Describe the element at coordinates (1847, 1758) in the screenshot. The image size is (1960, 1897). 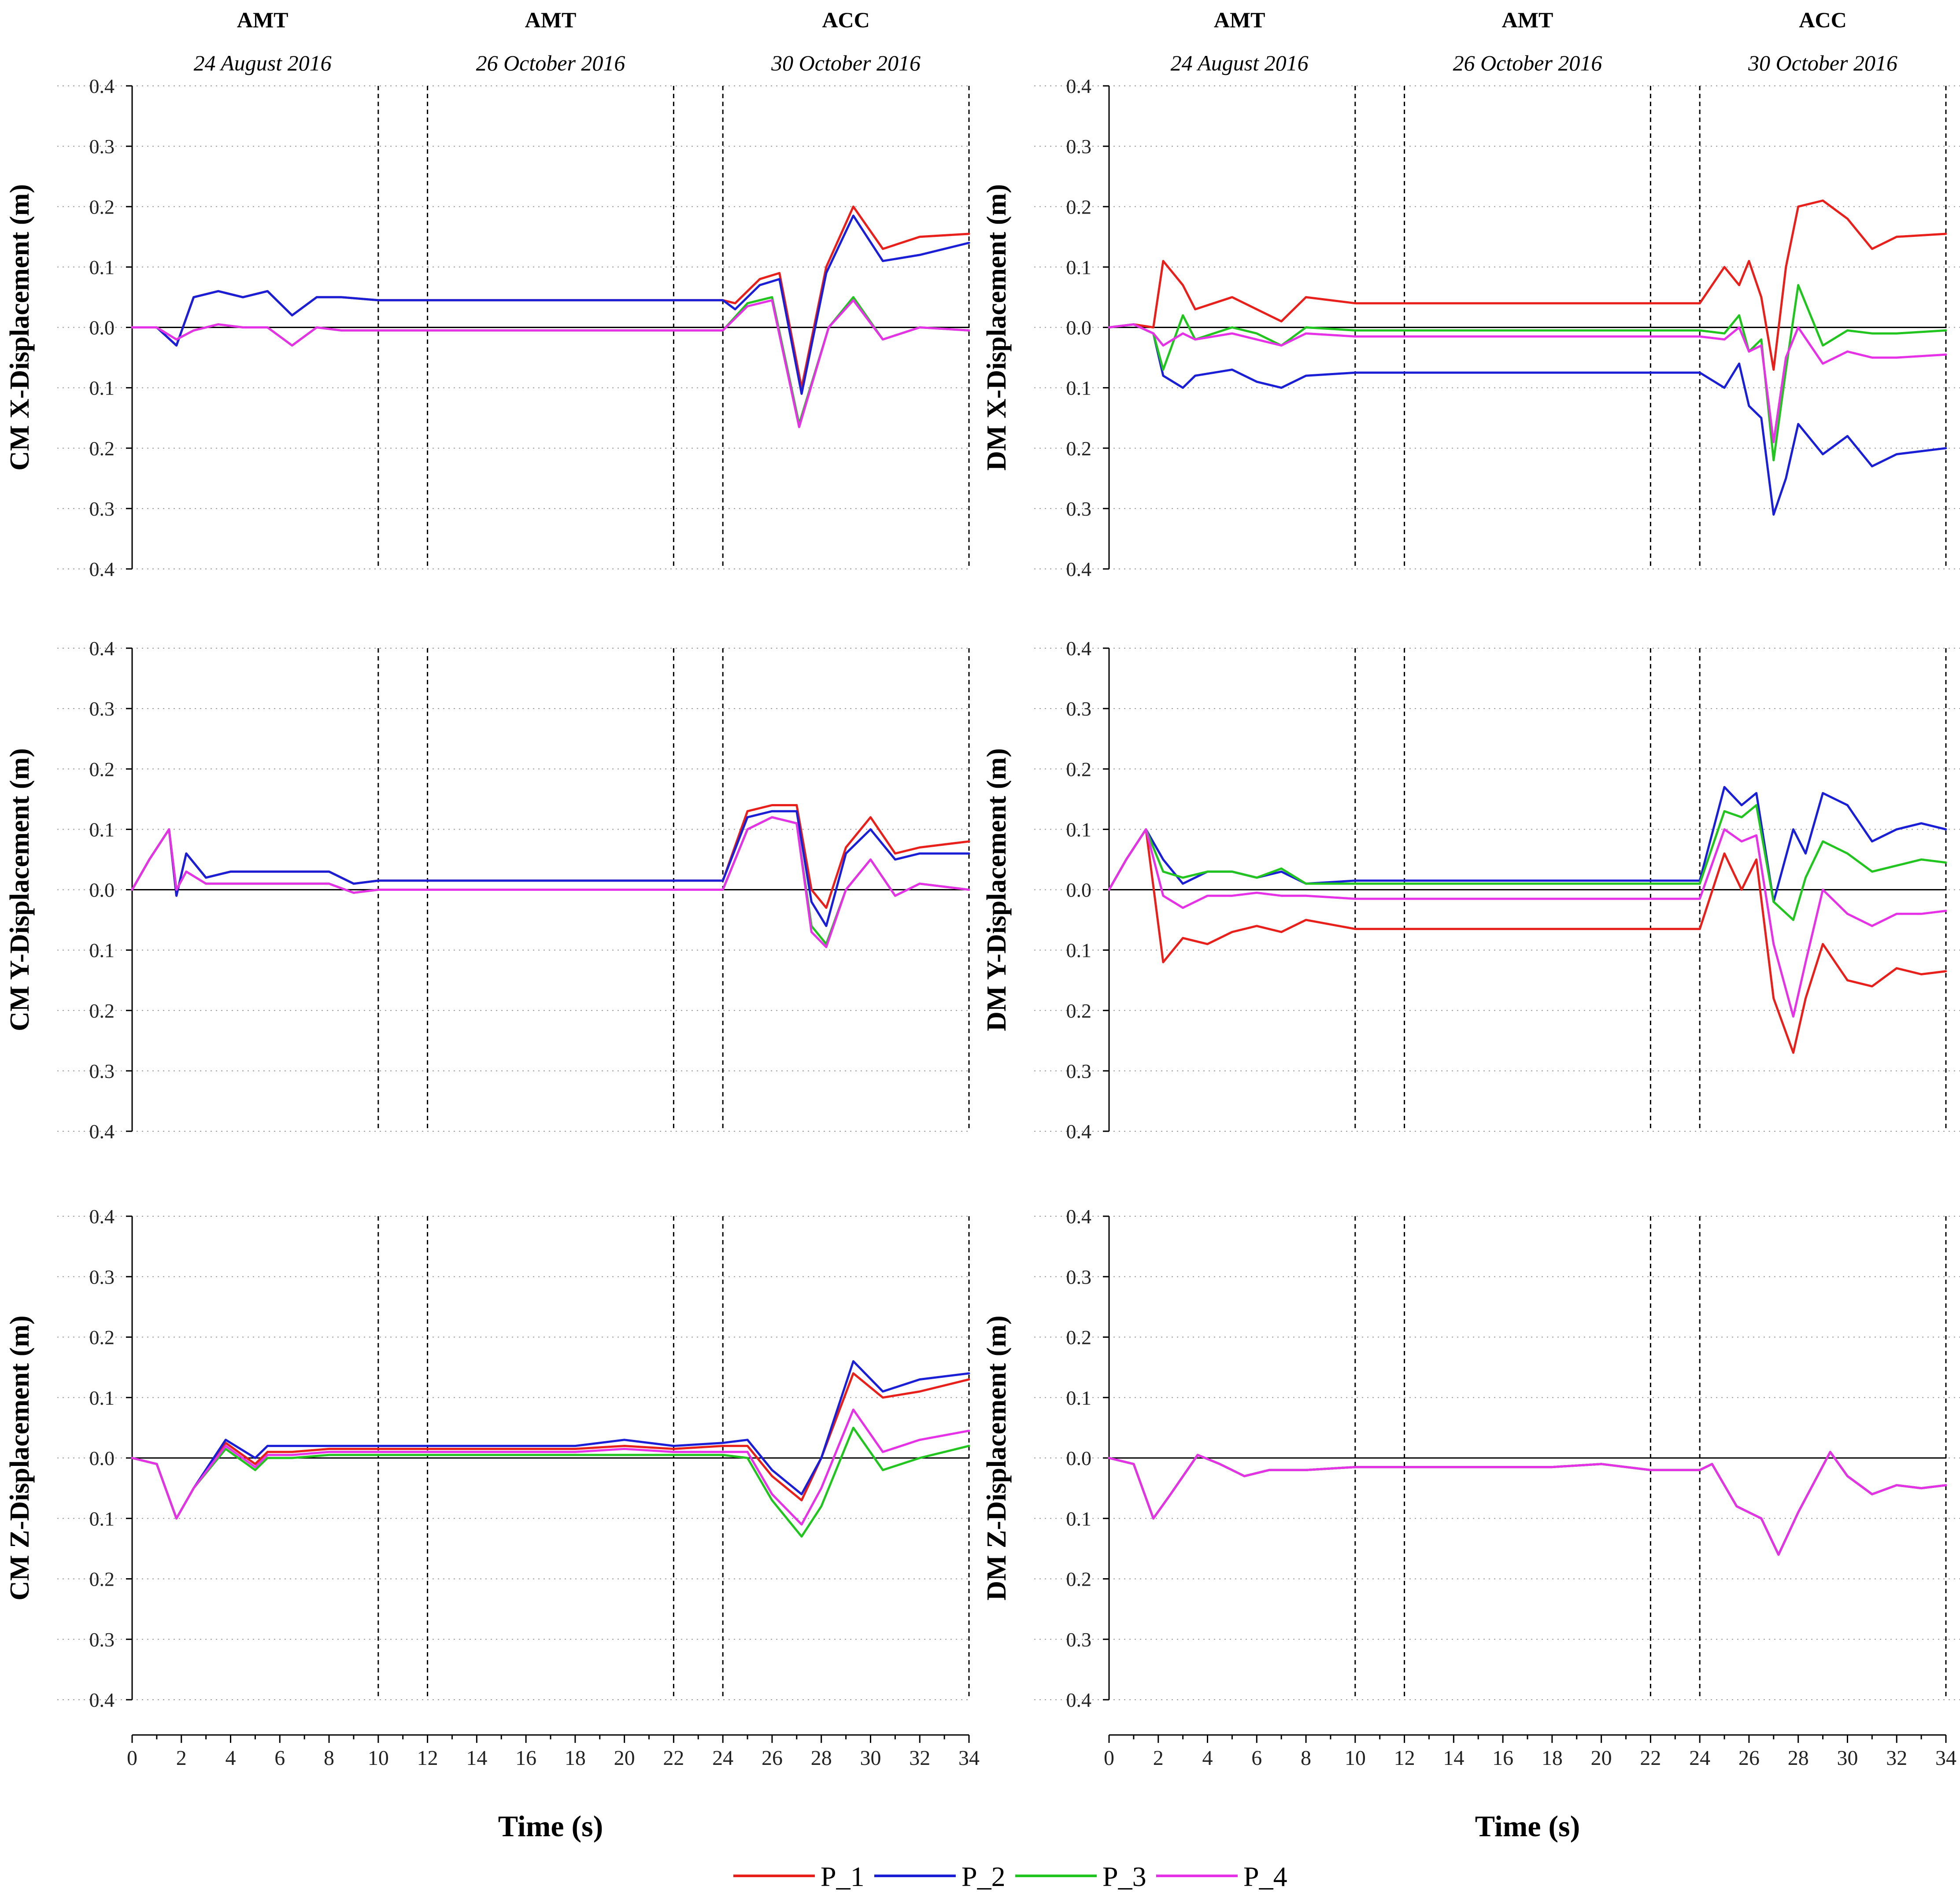
I see `x-tick-label: 30` at that location.